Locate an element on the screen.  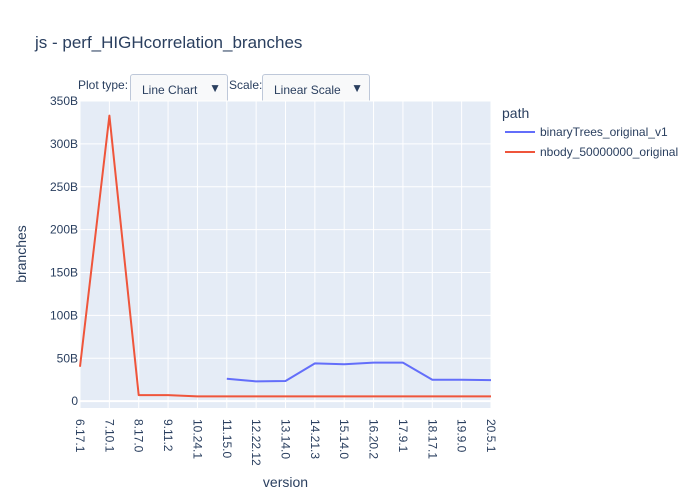
y-tick-label: 0 is located at coordinates (74, 401).